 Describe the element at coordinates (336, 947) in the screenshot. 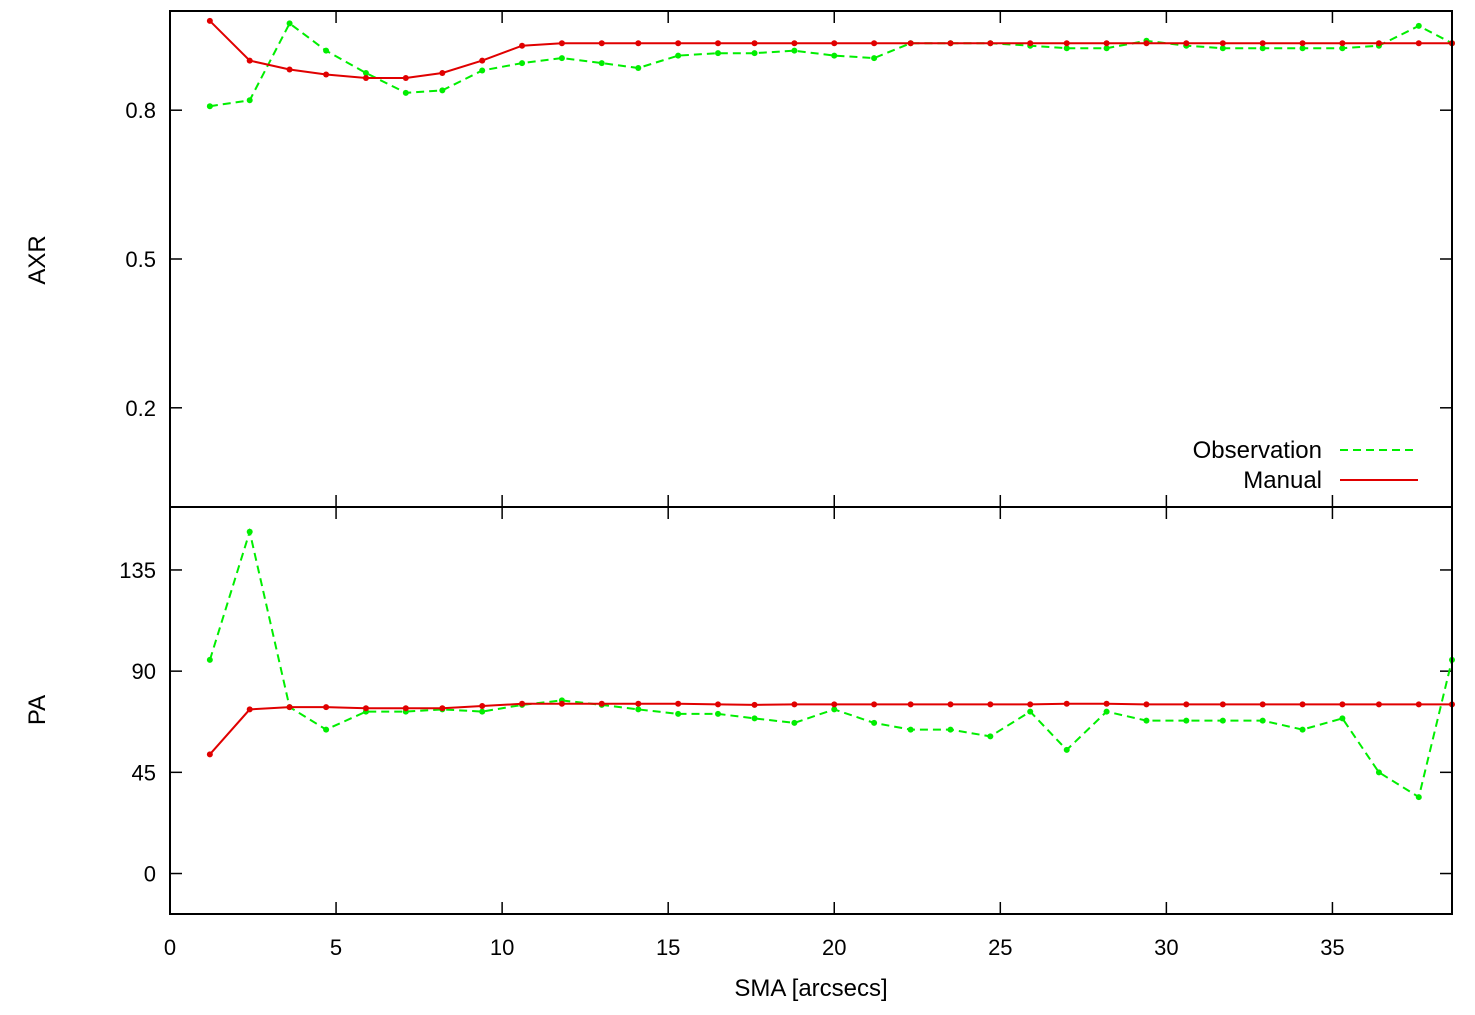

I see `pa-xtick-label: 5` at that location.